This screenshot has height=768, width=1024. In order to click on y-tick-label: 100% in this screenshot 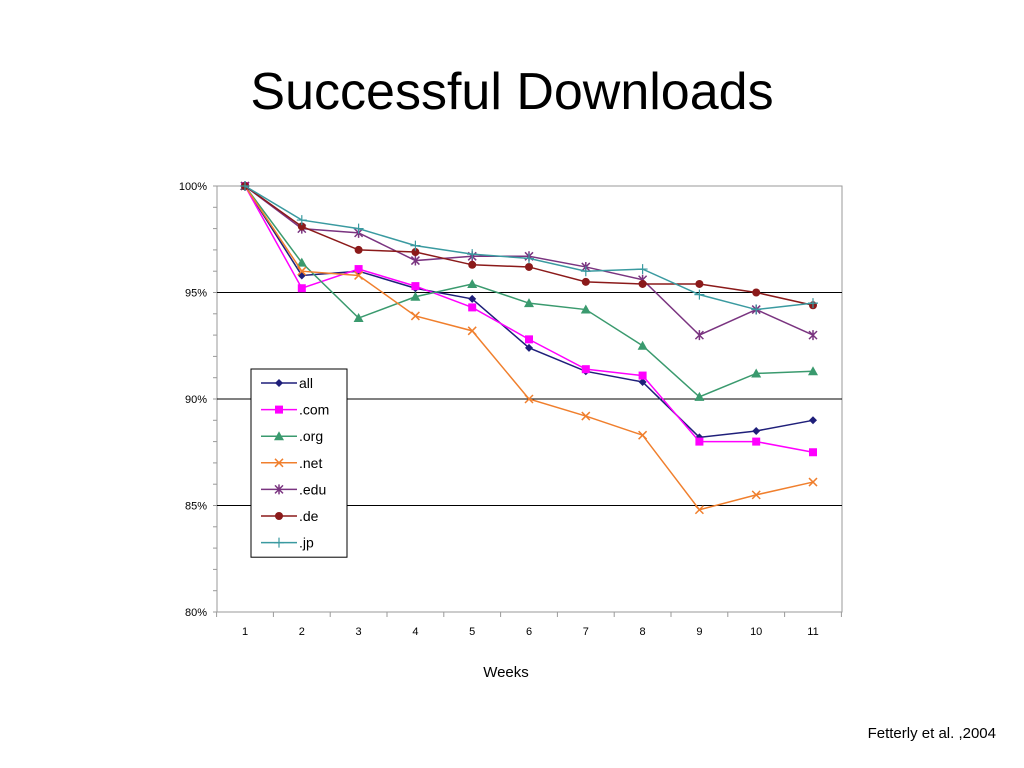, I will do `click(193, 187)`.